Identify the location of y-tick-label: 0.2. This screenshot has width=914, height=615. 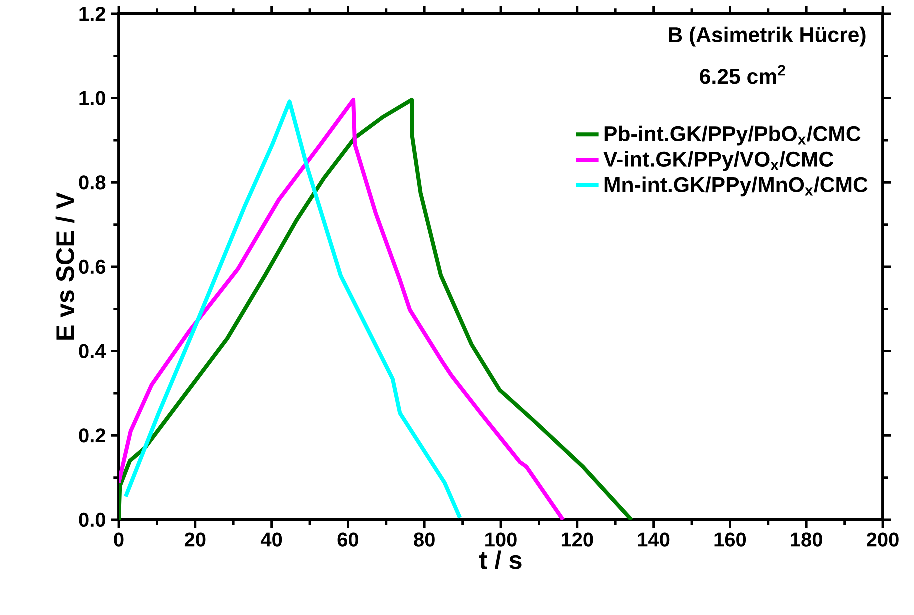
(92, 435).